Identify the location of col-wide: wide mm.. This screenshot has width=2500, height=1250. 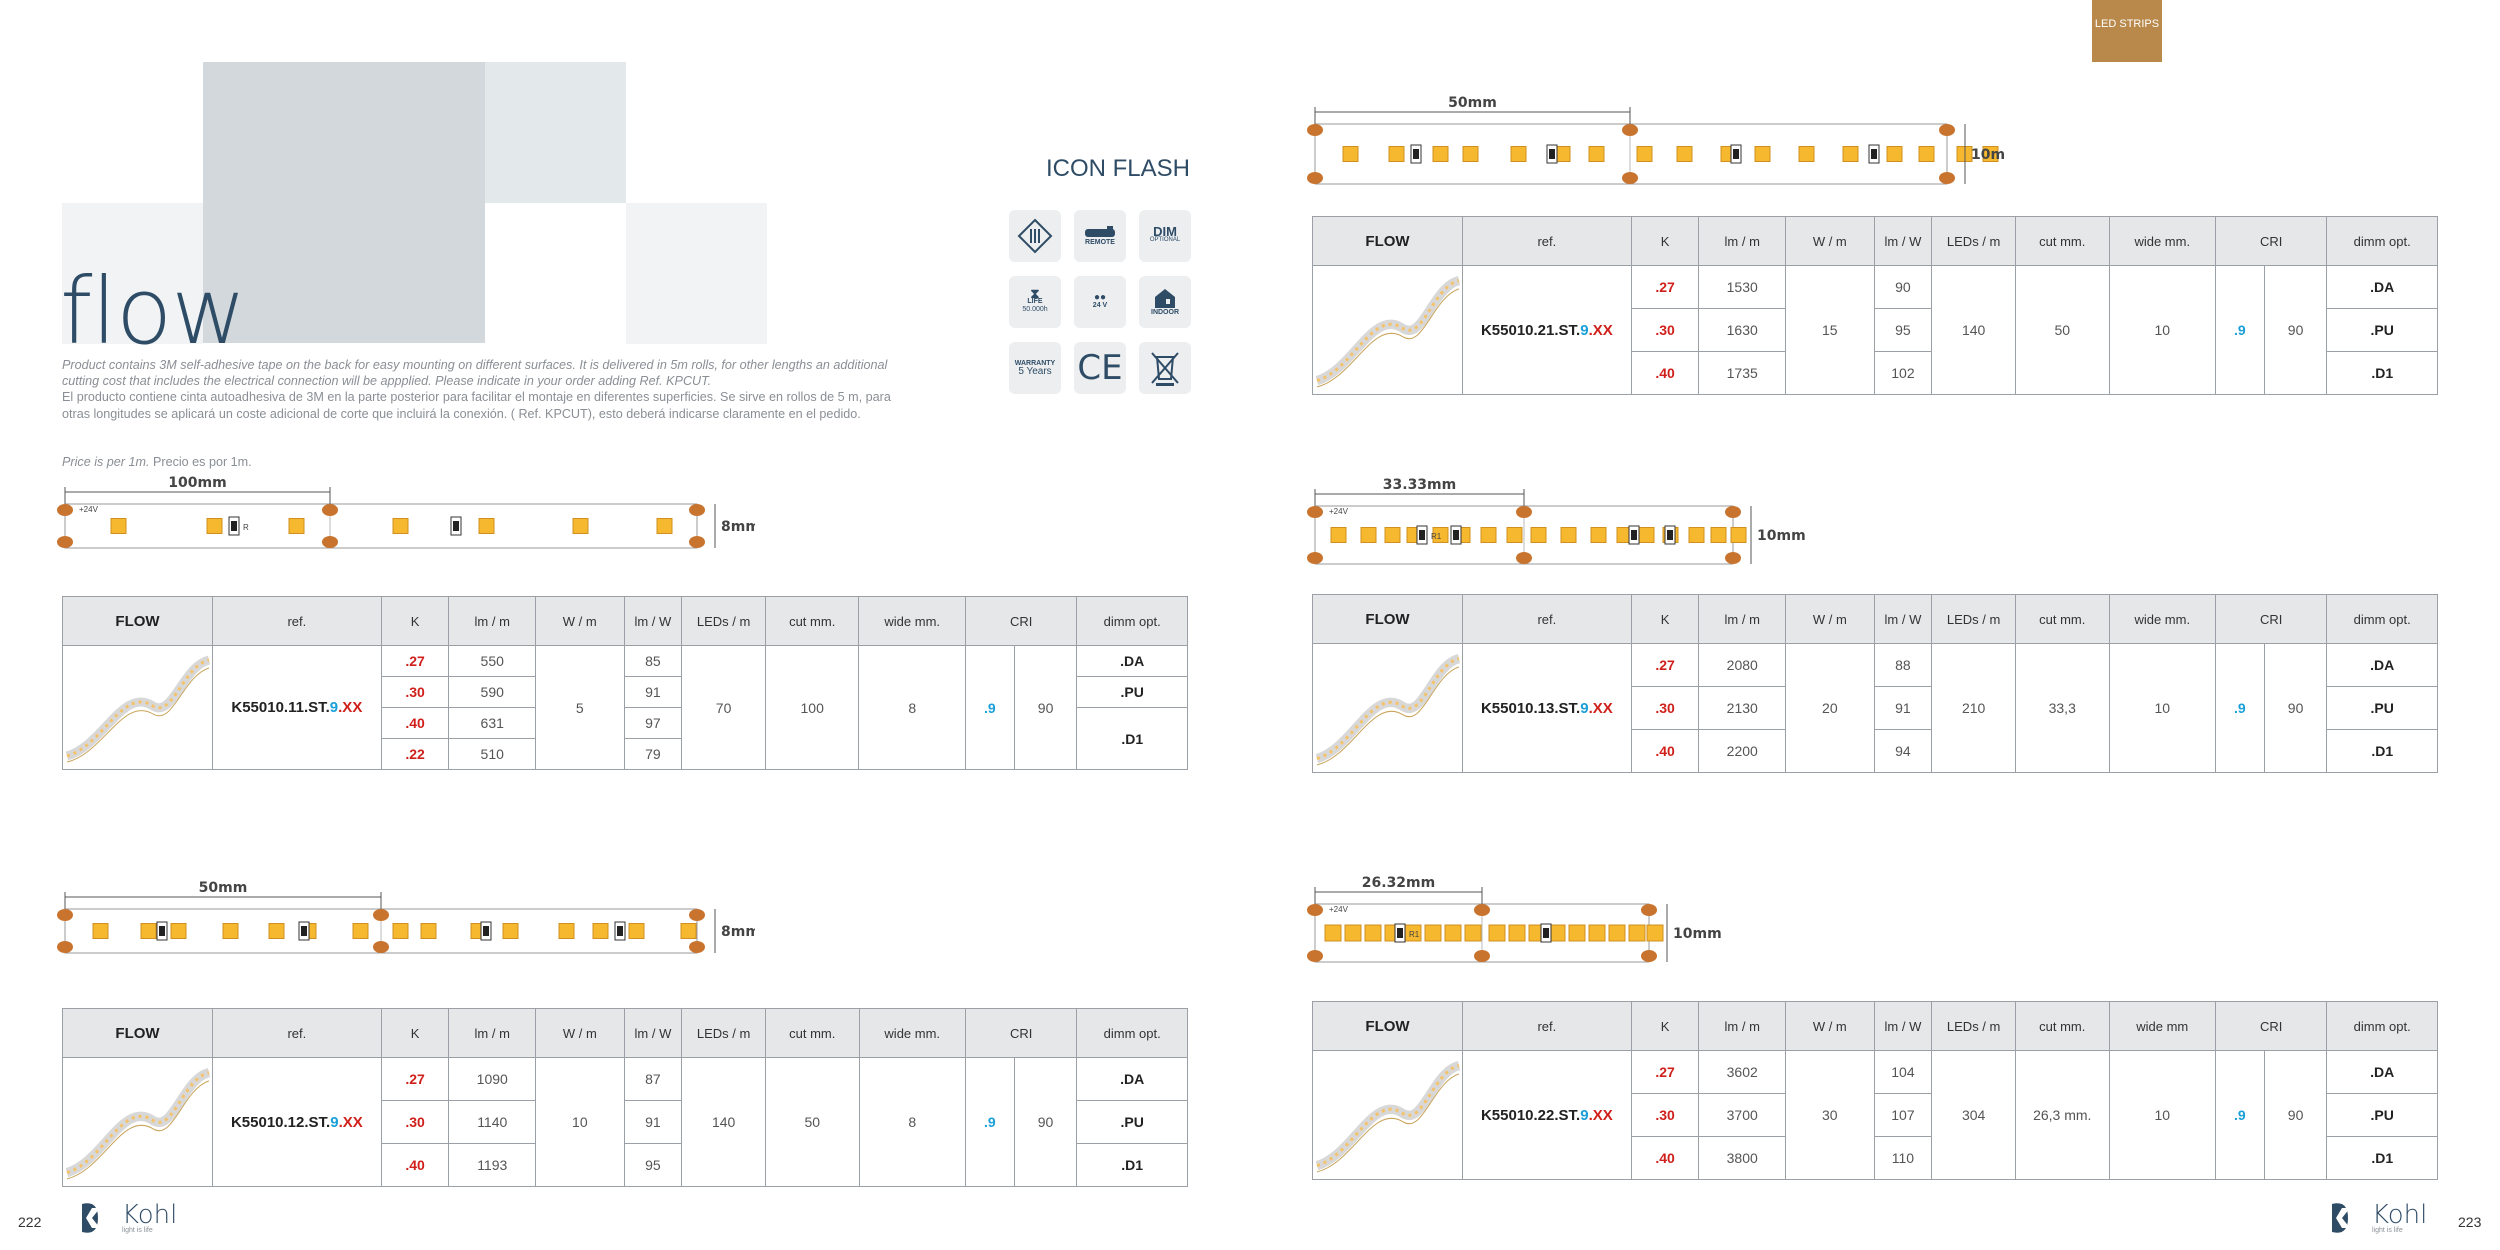
(2162, 619).